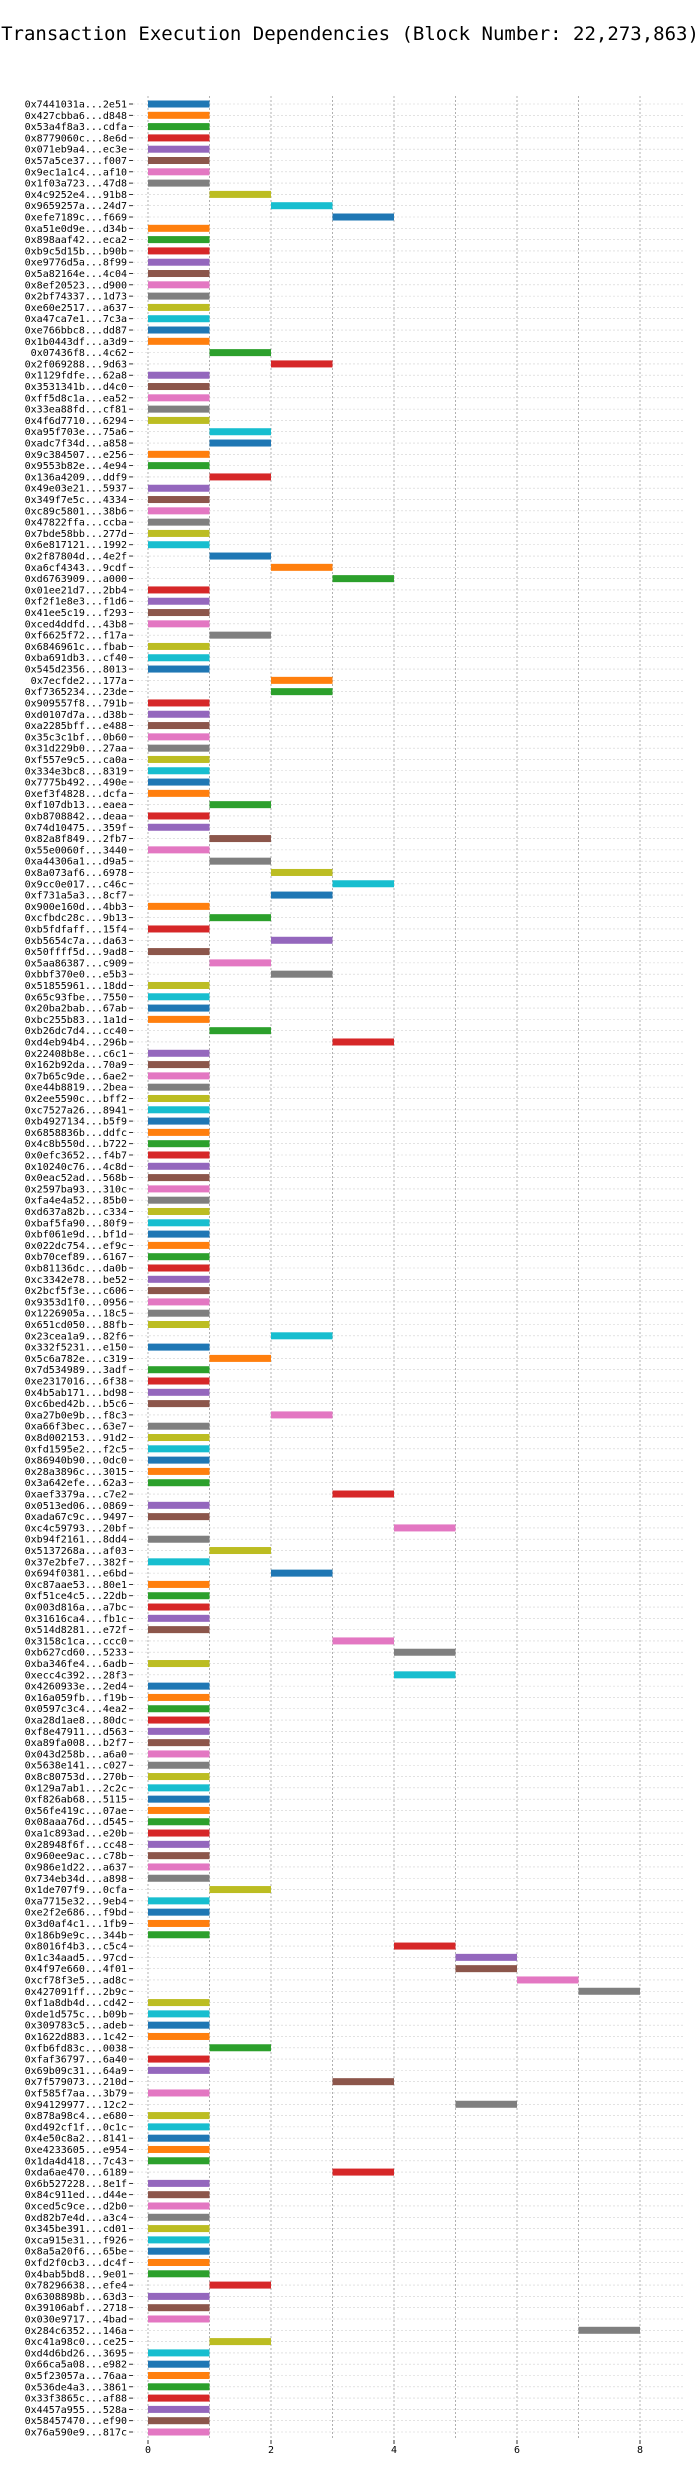 This screenshot has height=2484, width=700. Describe the element at coordinates (76, 1212) in the screenshot. I see `tx-hash-label: 0xd637a82b...c334` at that location.